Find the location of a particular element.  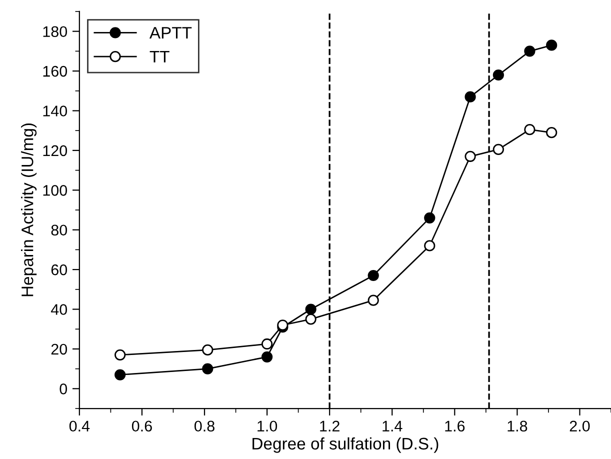

y-tick-label: 40 is located at coordinates (59, 309).